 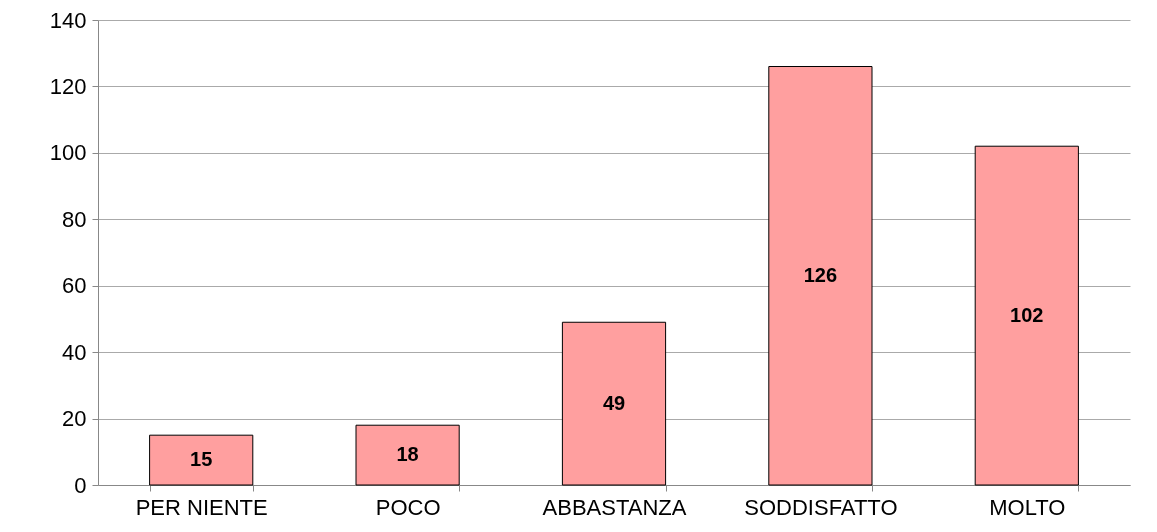 What do you see at coordinates (74, 352) in the screenshot?
I see `y-tick-label: 40` at bounding box center [74, 352].